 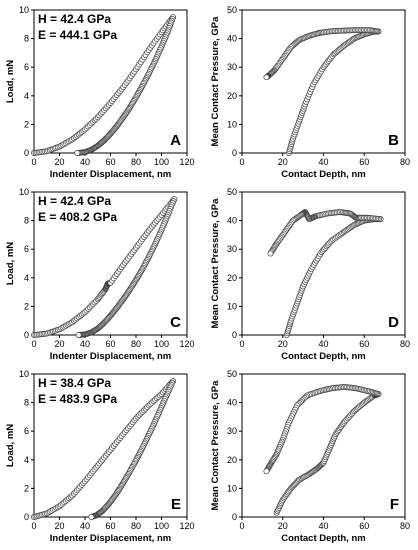 I want to click on modulus-annotation: E = 408.2 GPa, so click(x=77, y=217).